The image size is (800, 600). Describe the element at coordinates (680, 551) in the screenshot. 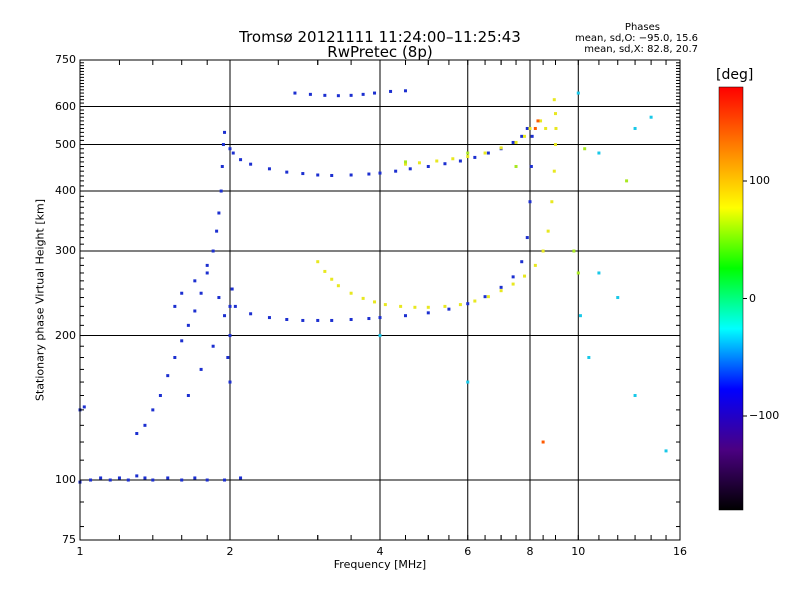

I see `x-tick-label: 16` at that location.